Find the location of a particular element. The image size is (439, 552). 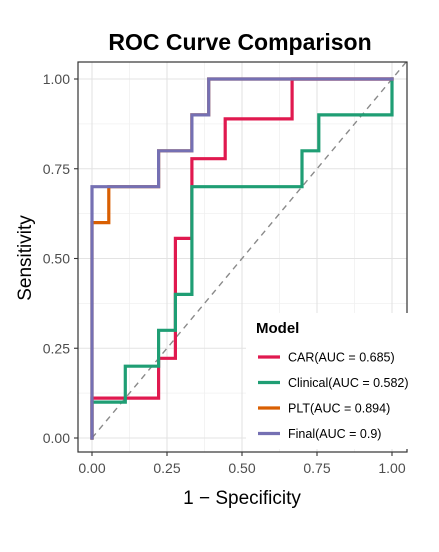

y-tick-label: 0.75 is located at coordinates (56, 169).